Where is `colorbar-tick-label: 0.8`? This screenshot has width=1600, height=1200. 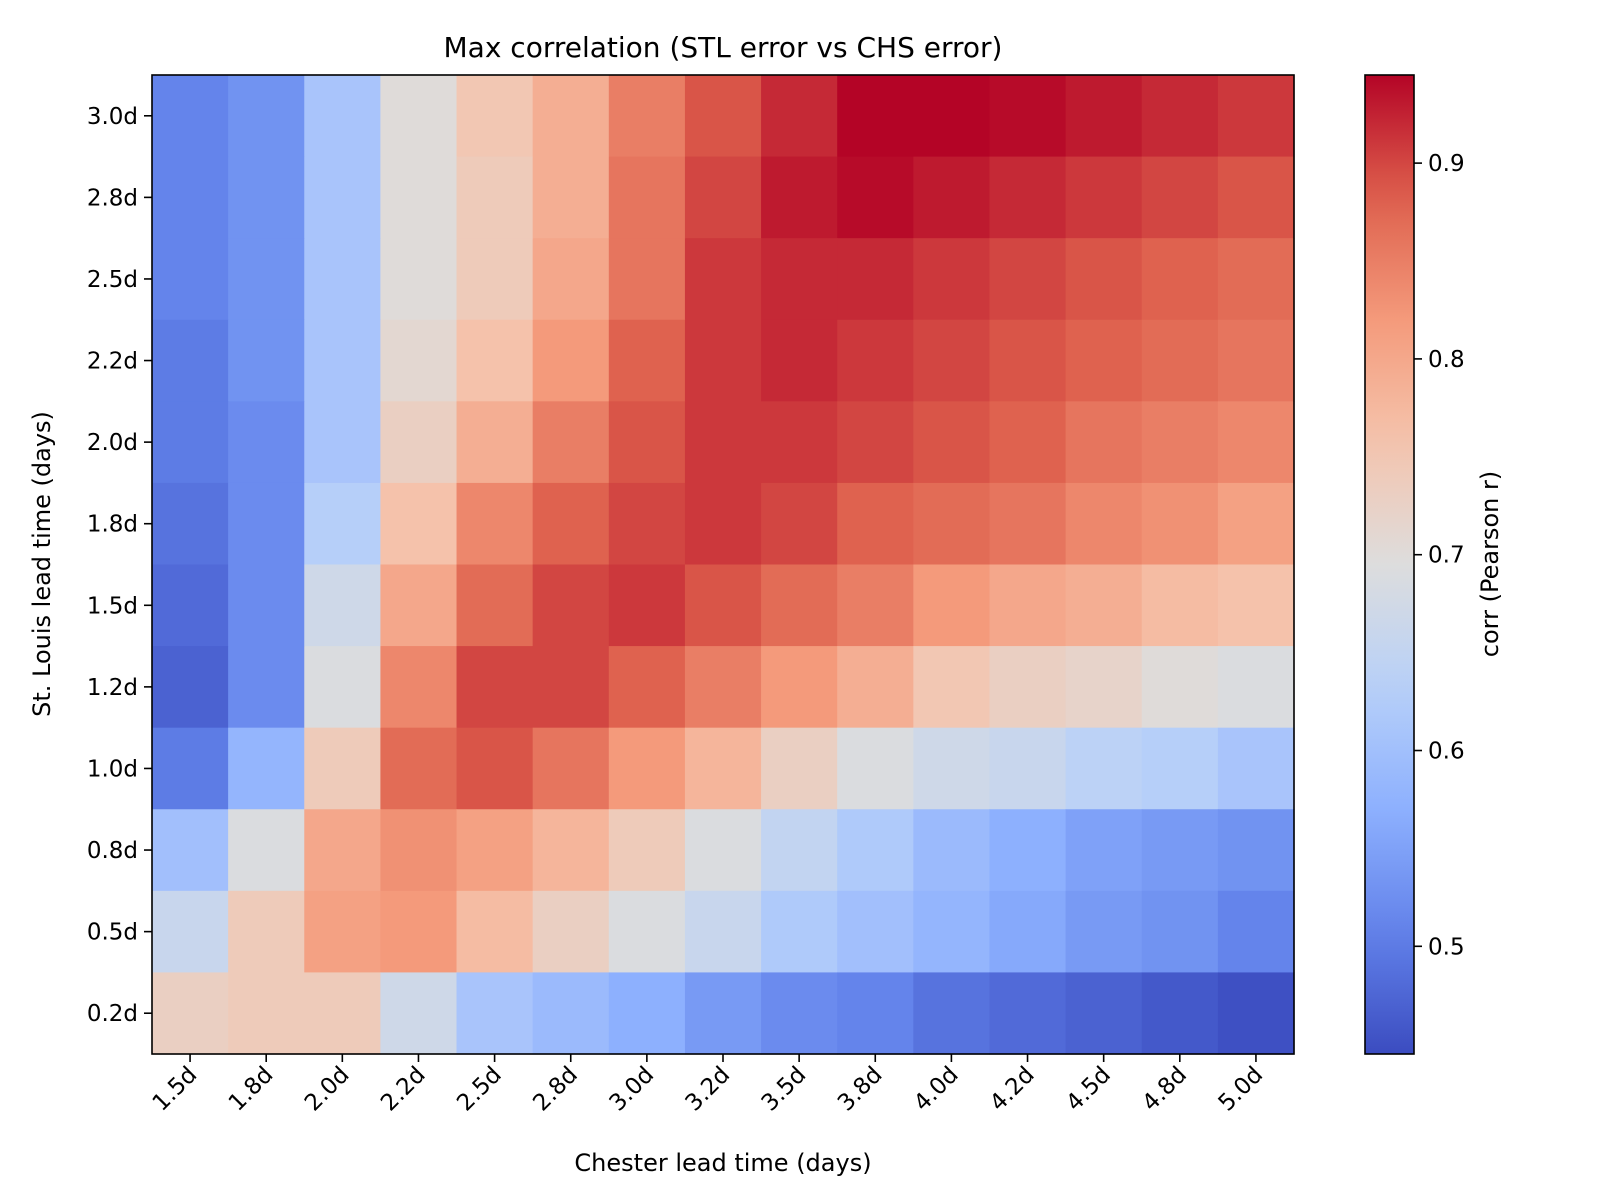
colorbar-tick-label: 0.8 is located at coordinates (1446, 360).